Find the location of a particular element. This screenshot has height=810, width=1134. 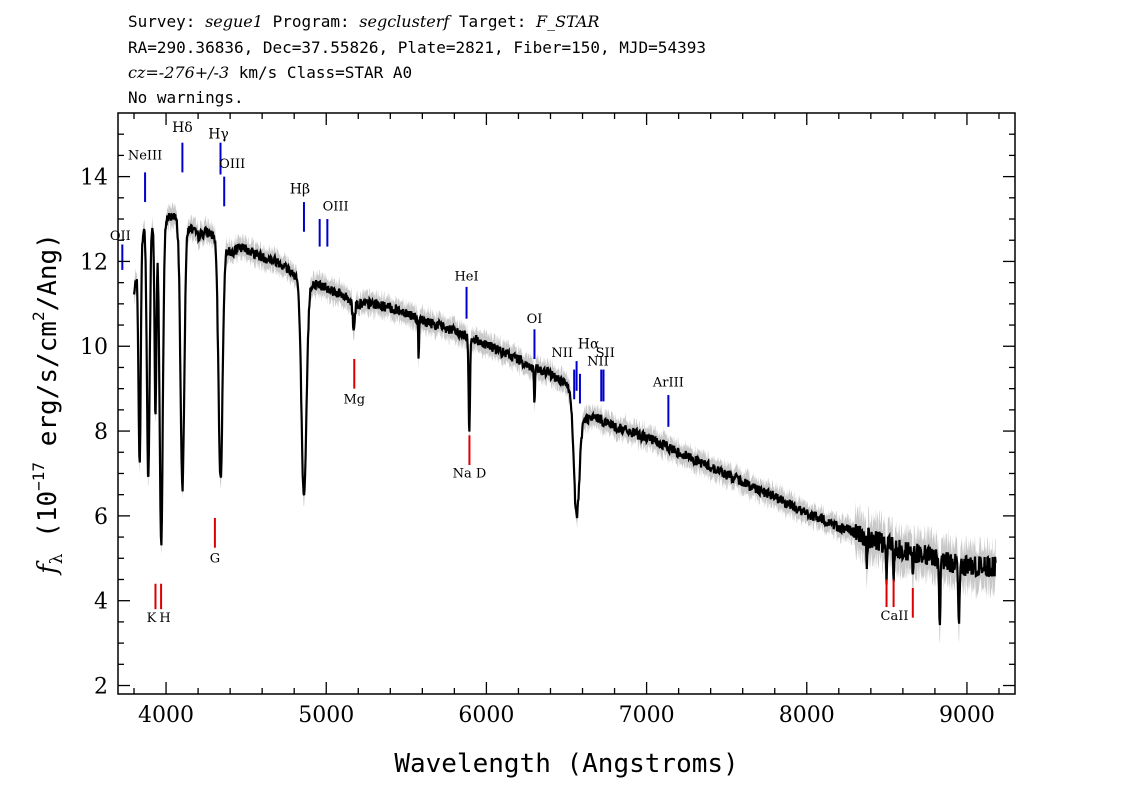

header-line-4: No warnings. is located at coordinates (186, 97).